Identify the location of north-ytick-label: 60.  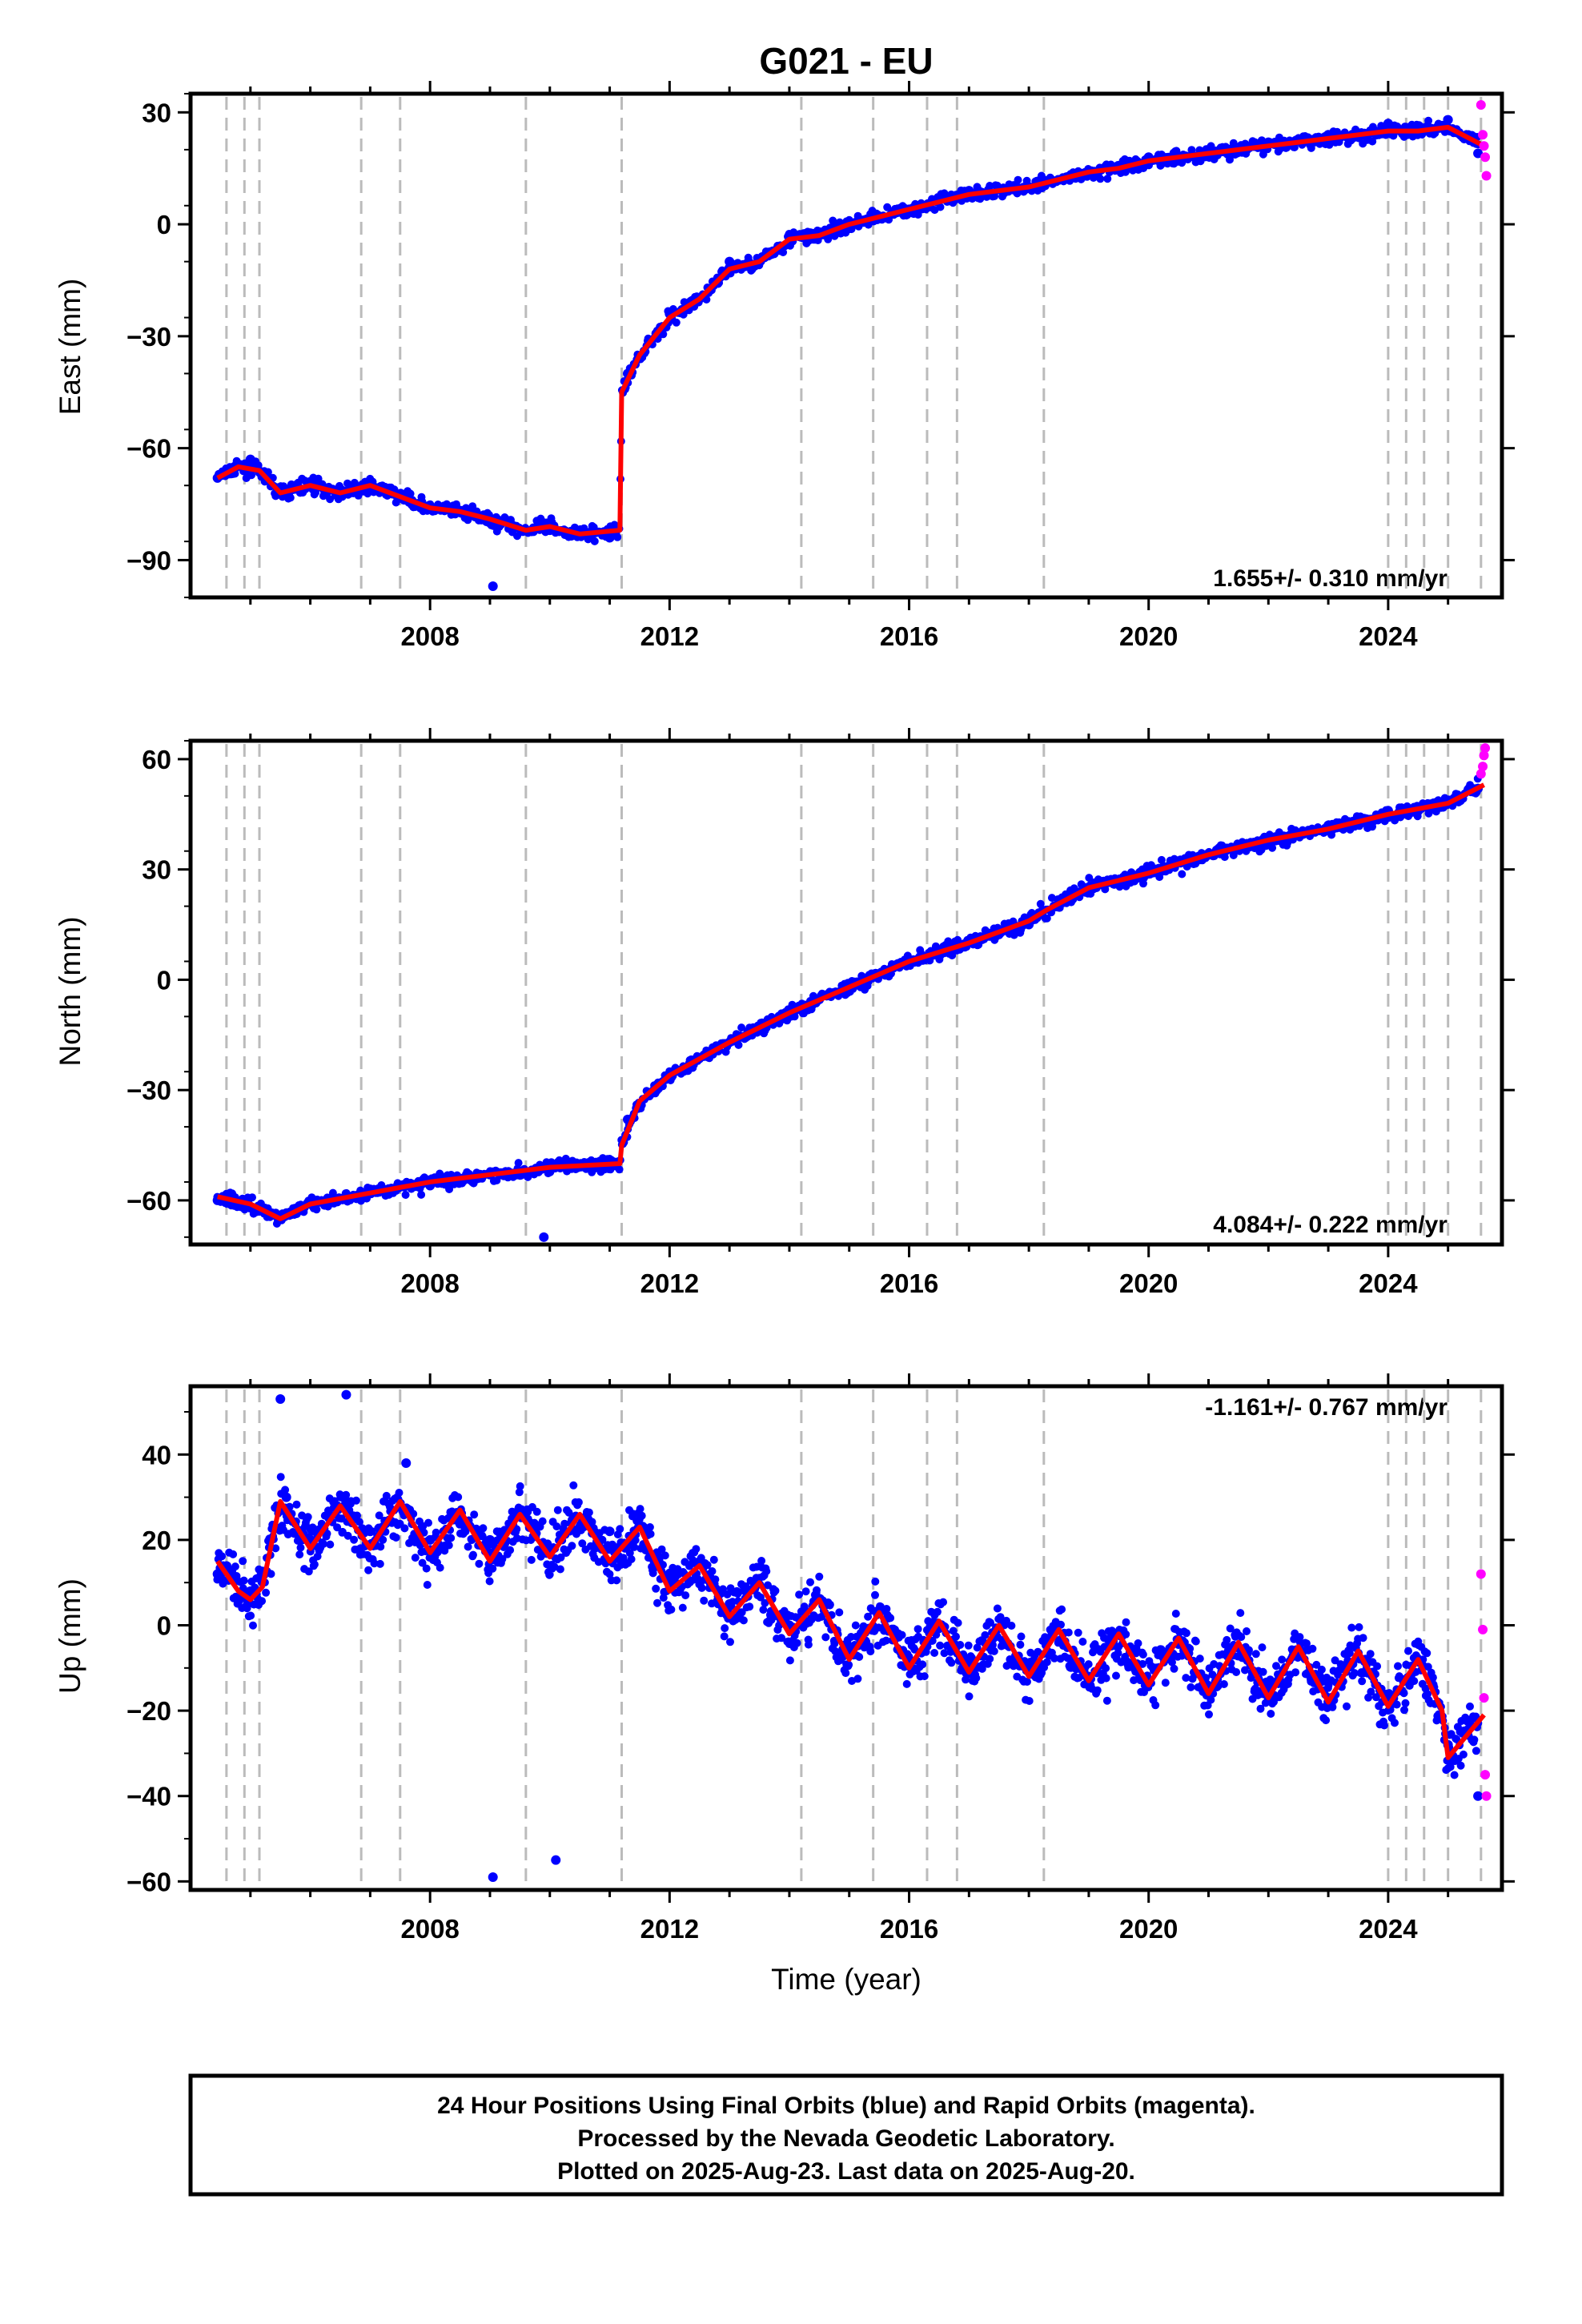
(156, 759).